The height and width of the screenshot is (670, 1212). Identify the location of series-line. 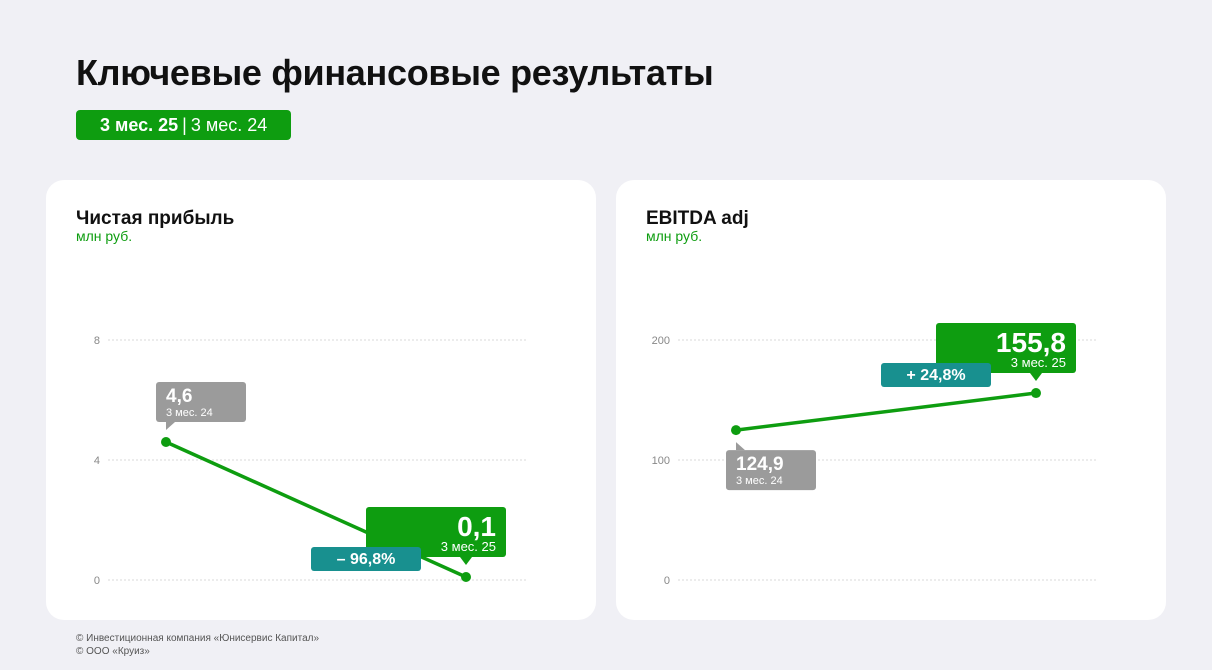
(886, 411).